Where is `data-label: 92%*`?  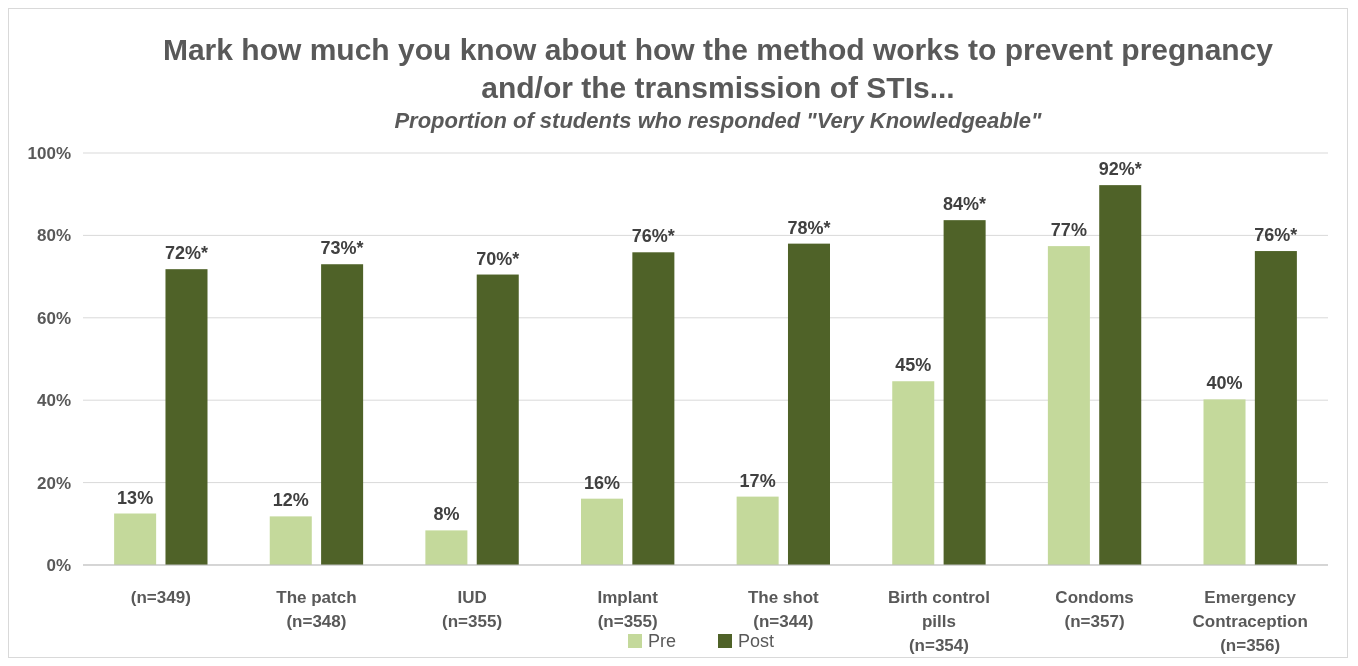 data-label: 92%* is located at coordinates (1120, 169).